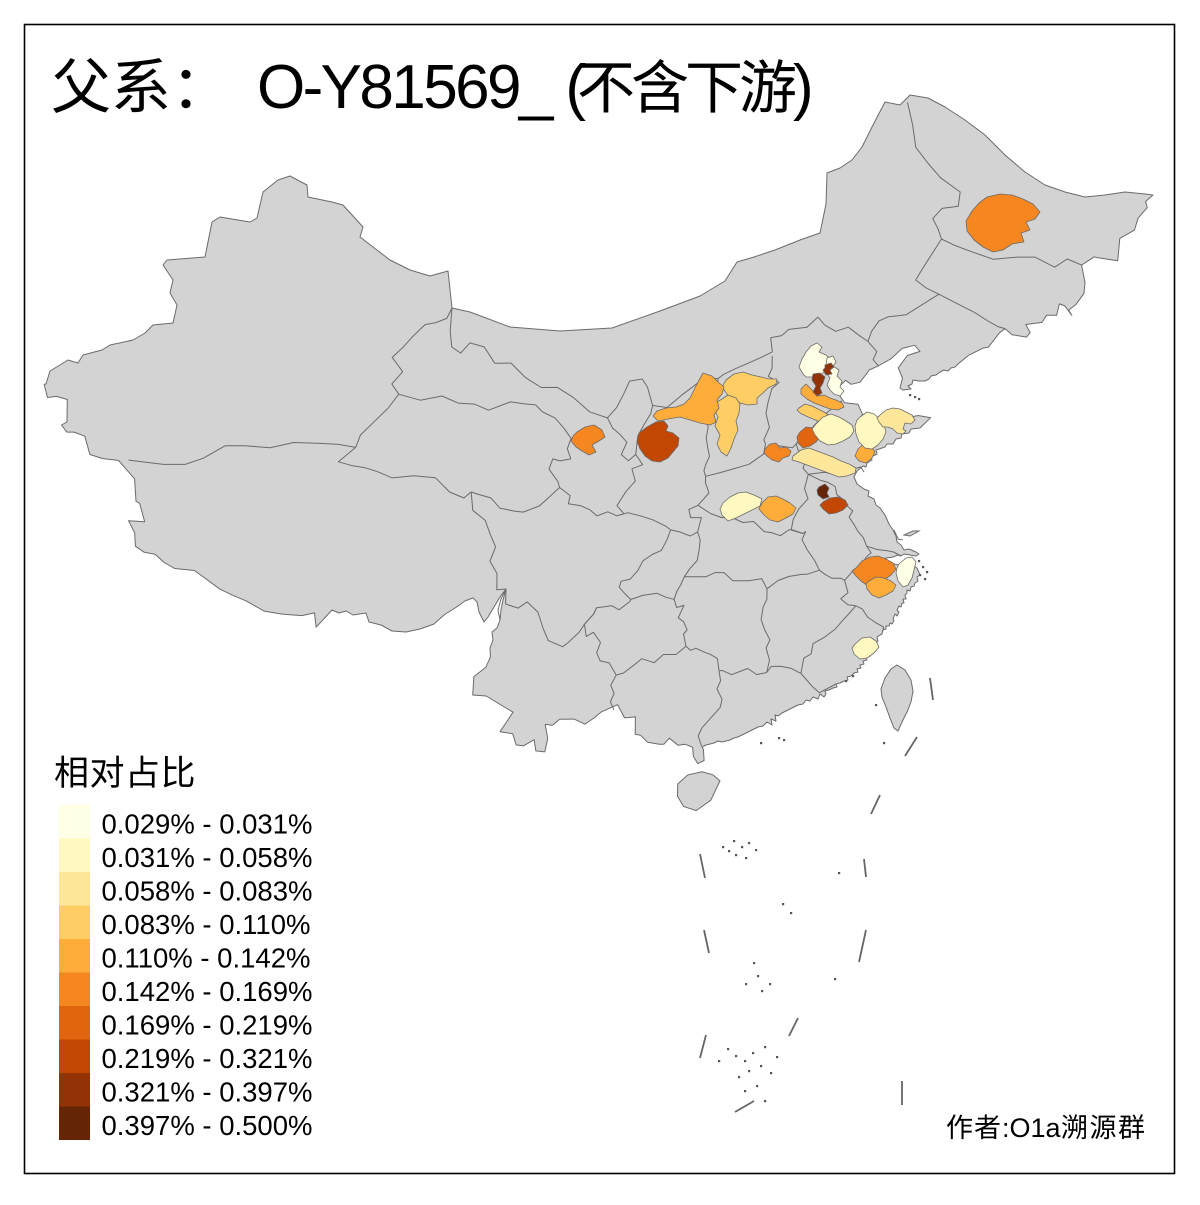 The width and height of the screenshot is (1200, 1205). I want to click on svg-text: 0.397% - 0.500%, so click(207, 1125).